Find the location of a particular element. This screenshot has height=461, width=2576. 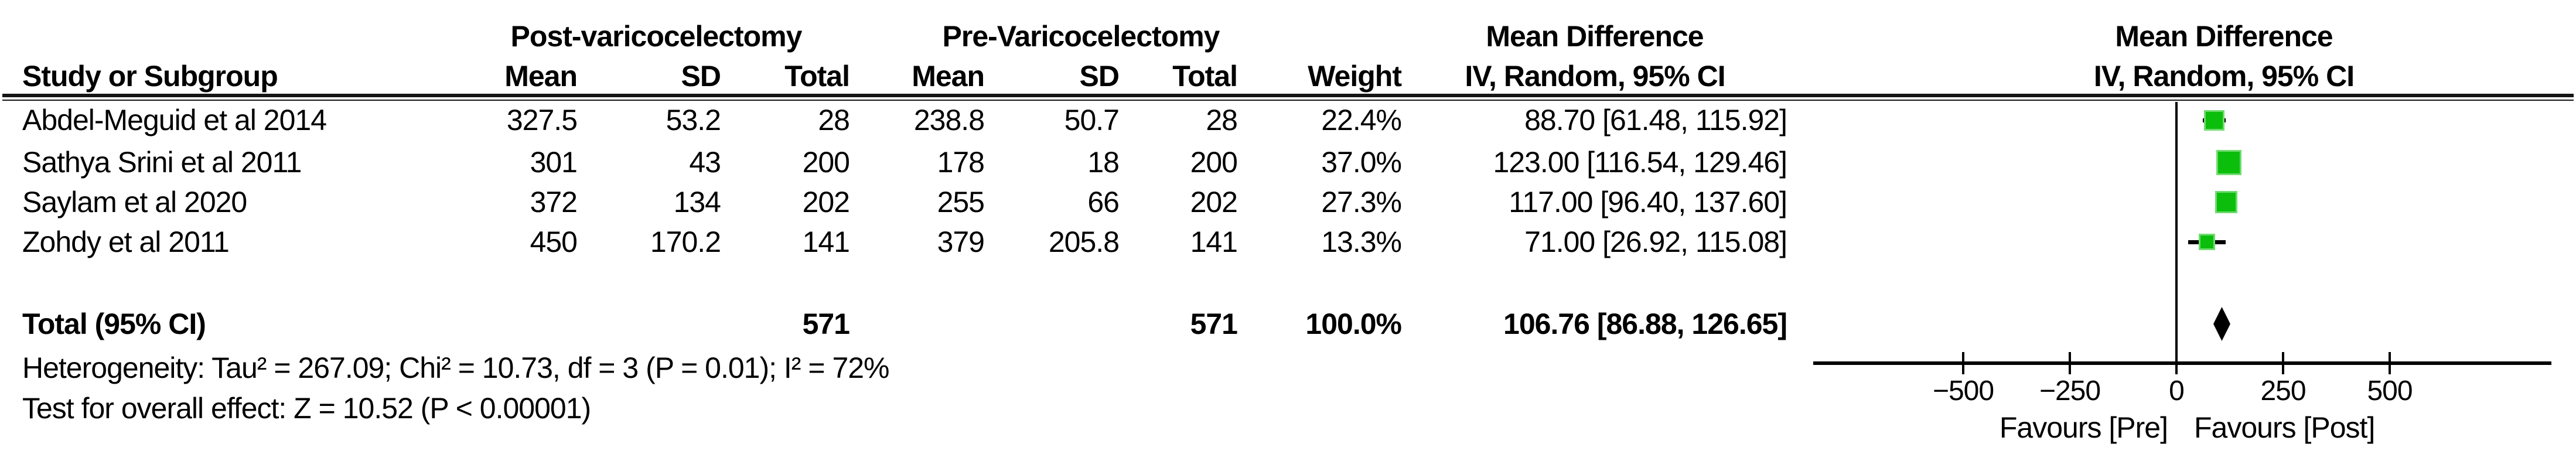

post-sd-value: 170.2 is located at coordinates (685, 242).